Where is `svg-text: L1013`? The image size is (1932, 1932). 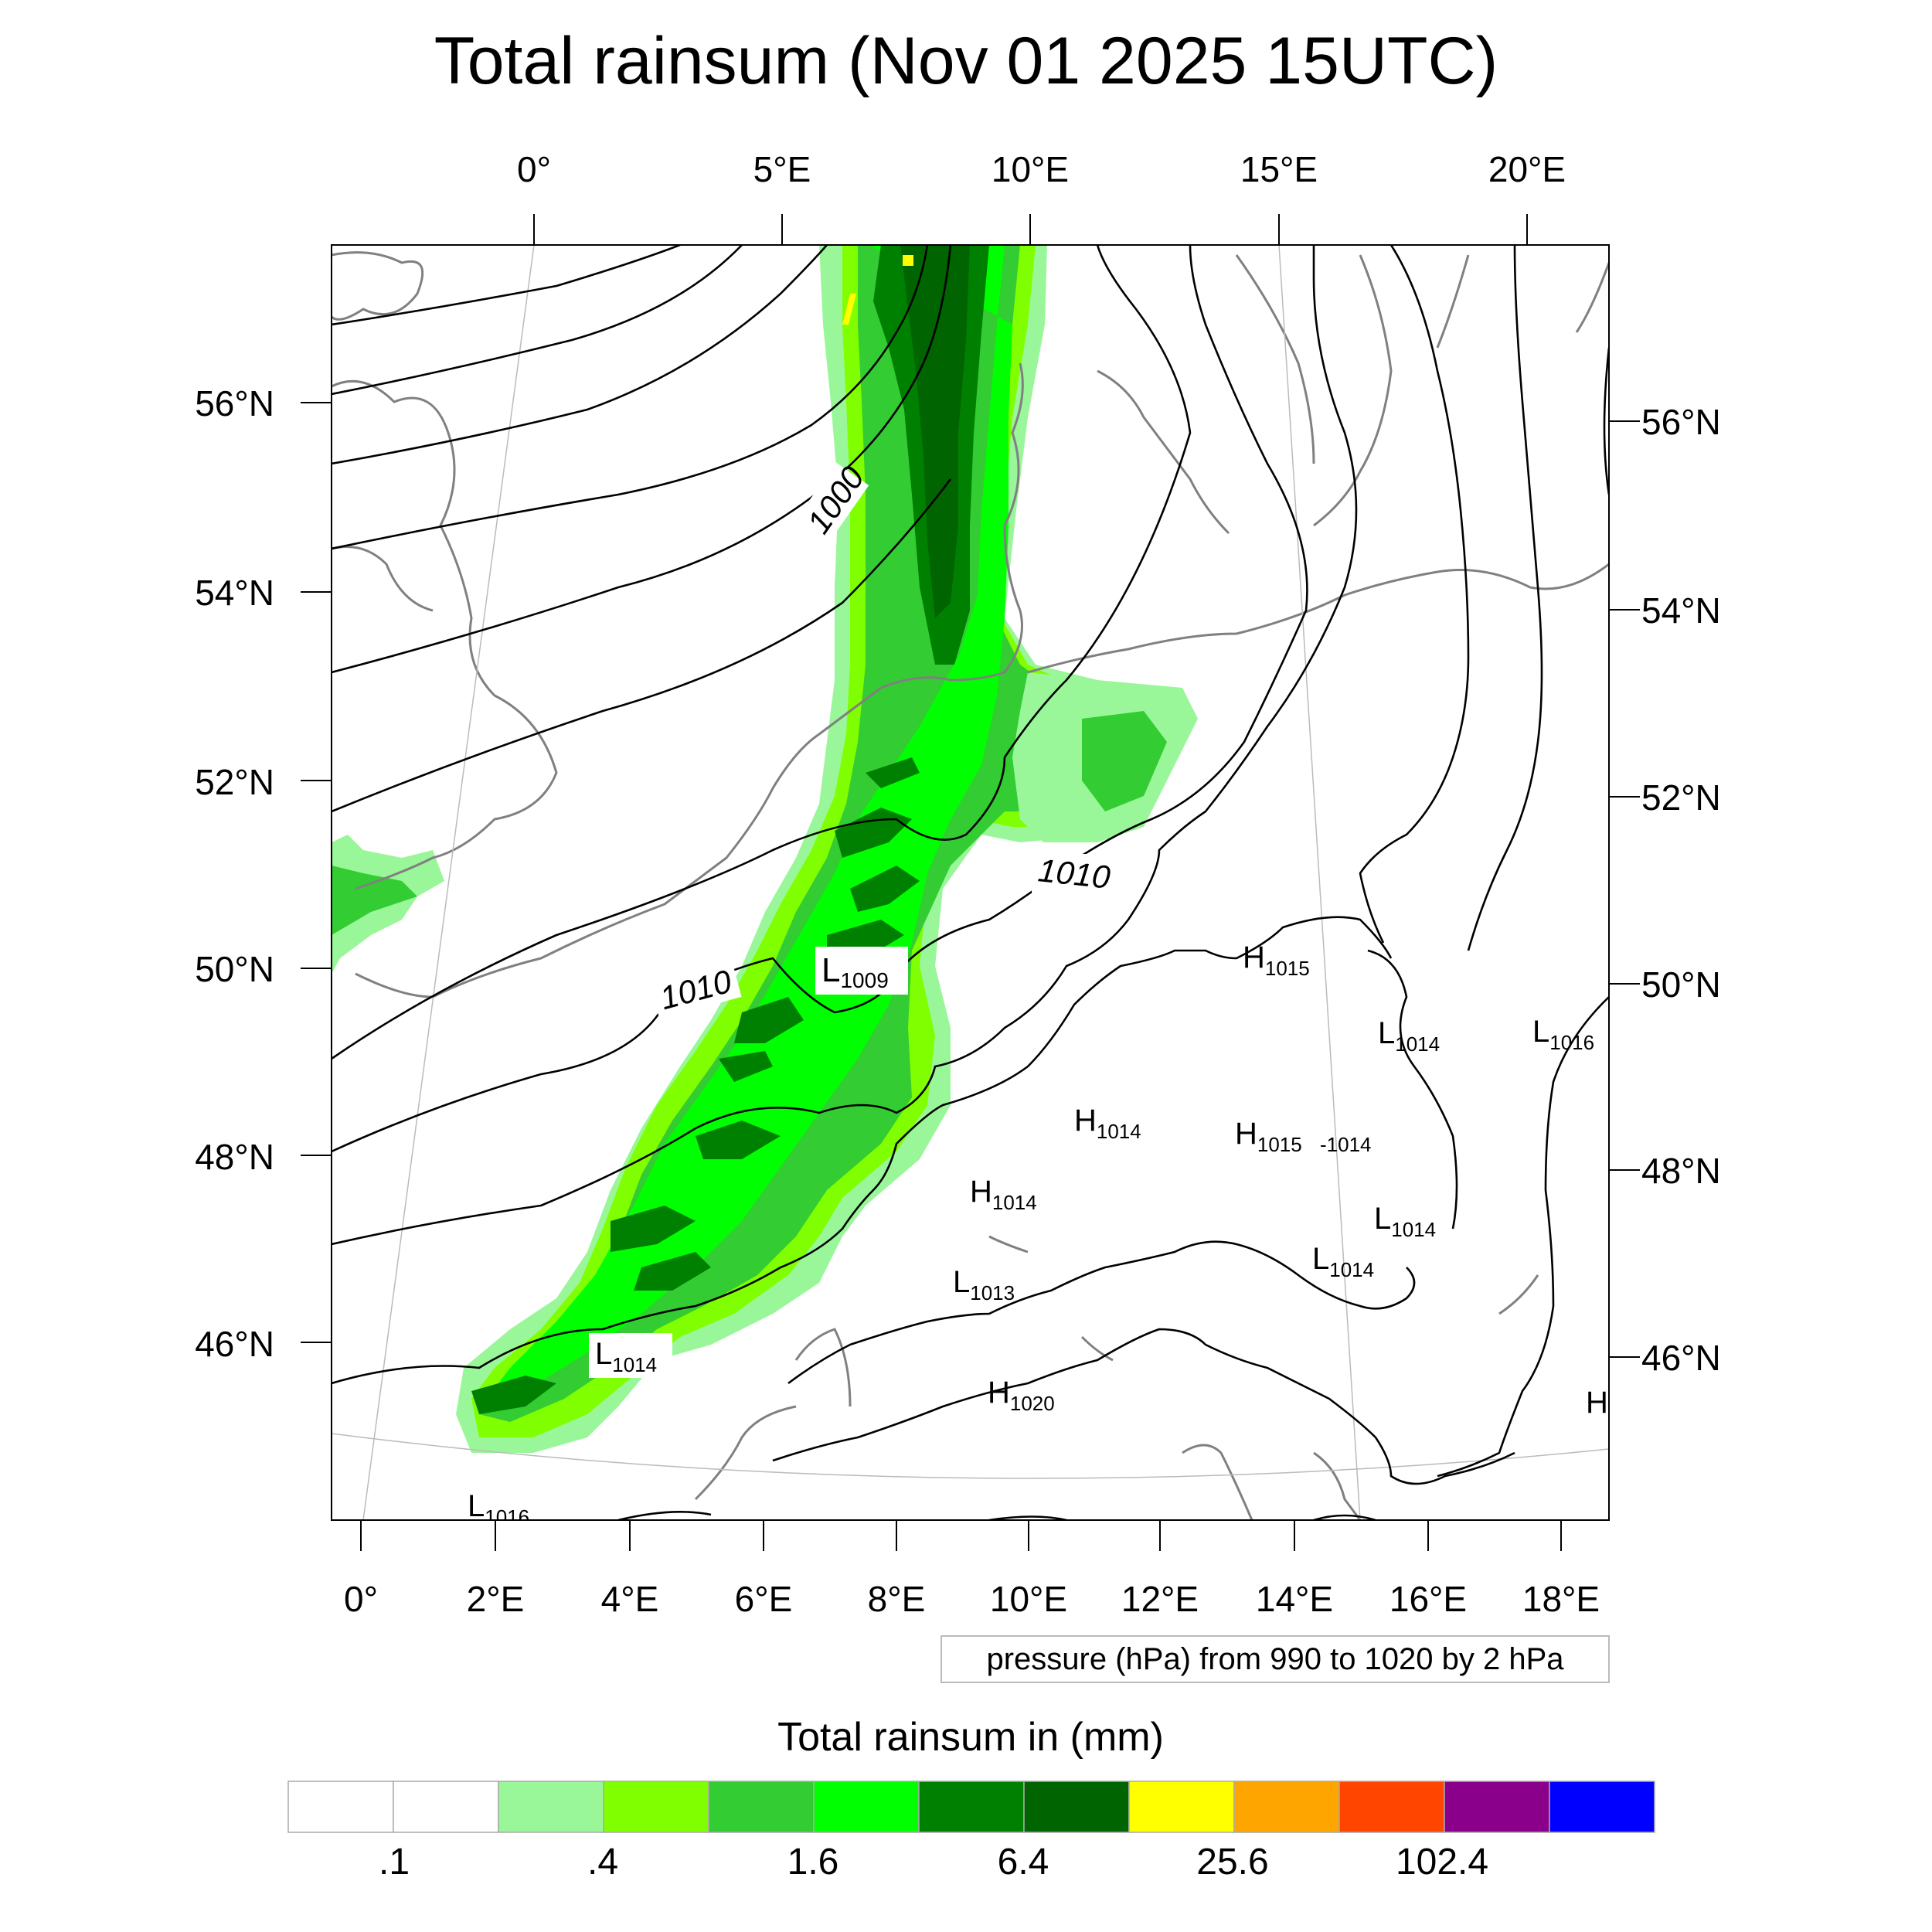 svg-text: L1013 is located at coordinates (984, 1284).